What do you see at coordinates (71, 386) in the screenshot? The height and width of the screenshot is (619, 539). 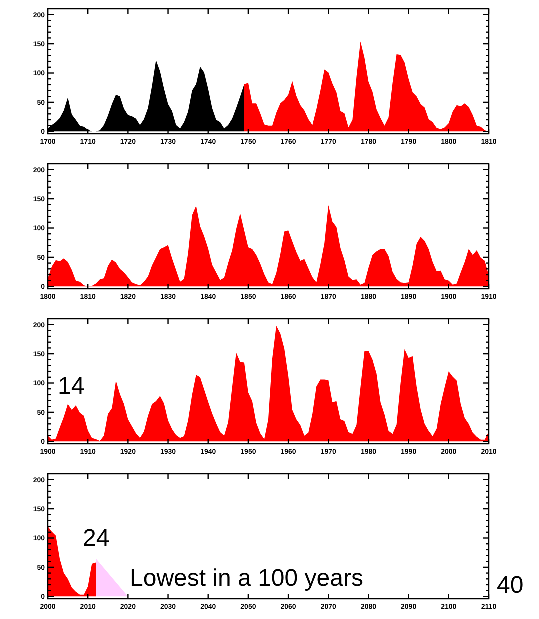 I see `annotation: 14` at bounding box center [71, 386].